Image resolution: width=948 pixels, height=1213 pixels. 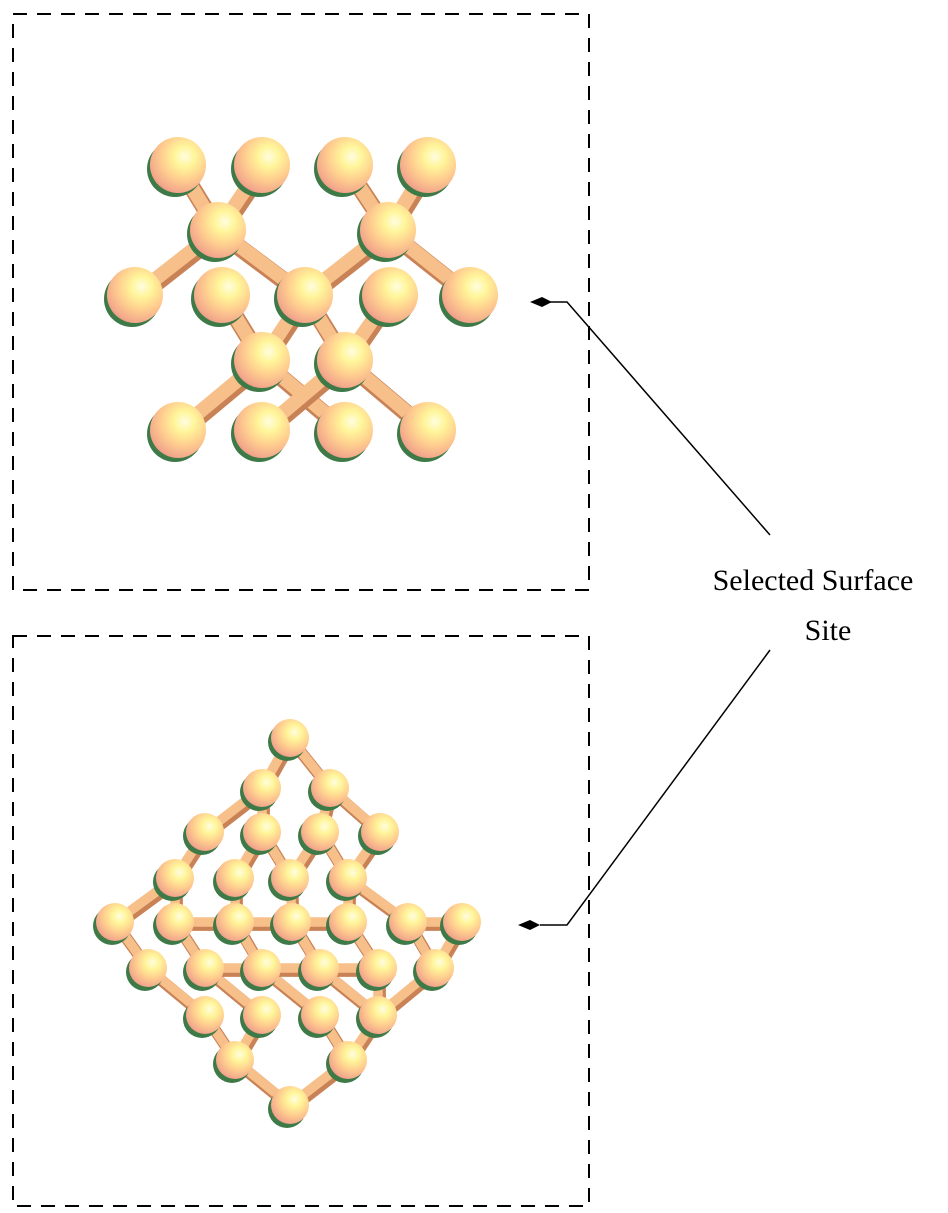 What do you see at coordinates (541, 302) in the screenshot?
I see `arrowhead-top` at bounding box center [541, 302].